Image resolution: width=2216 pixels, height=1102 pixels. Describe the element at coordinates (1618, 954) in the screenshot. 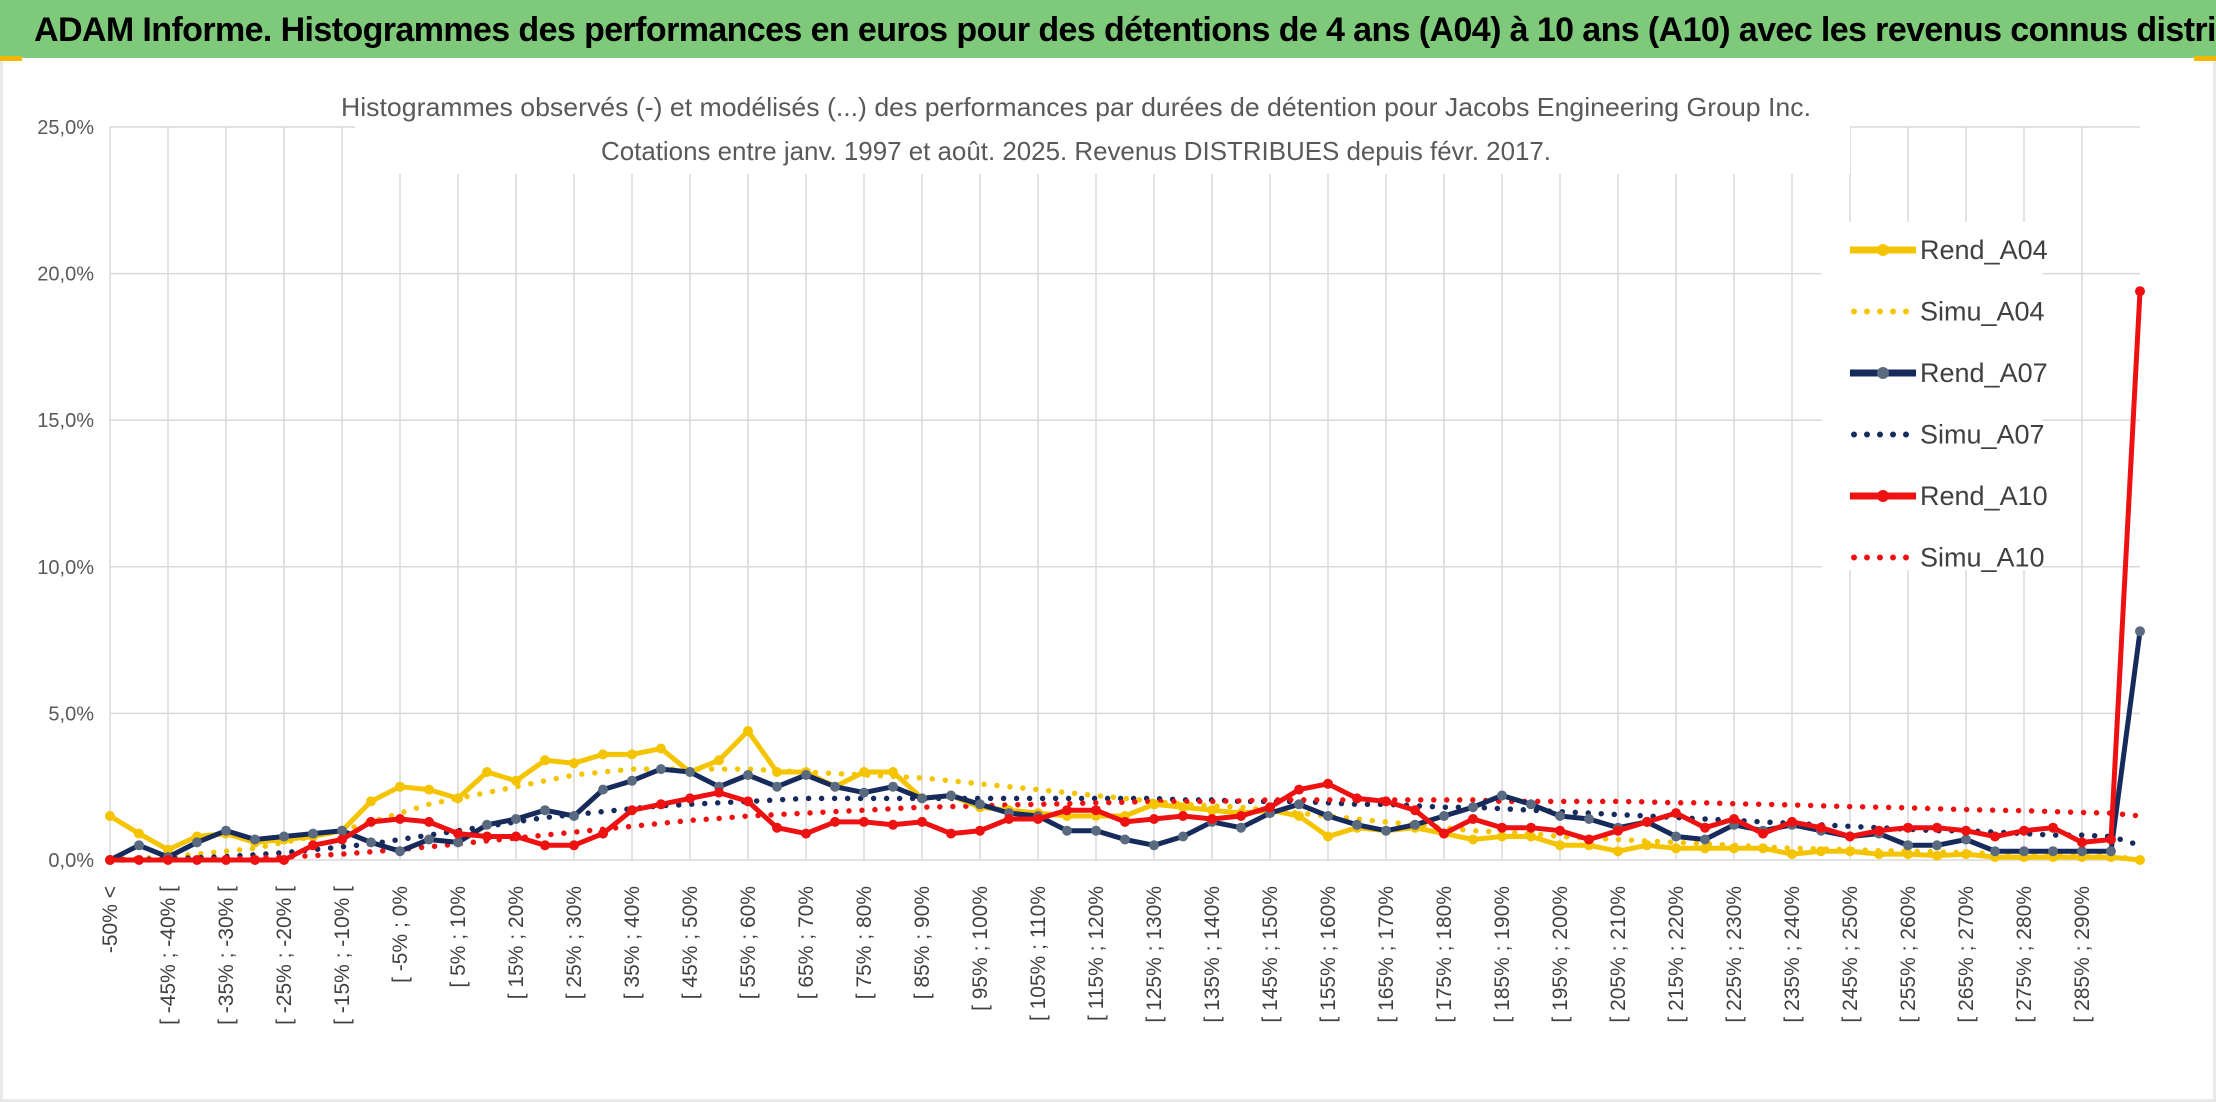

I see `x-tick-label: [ 205% ; 210%` at that location.